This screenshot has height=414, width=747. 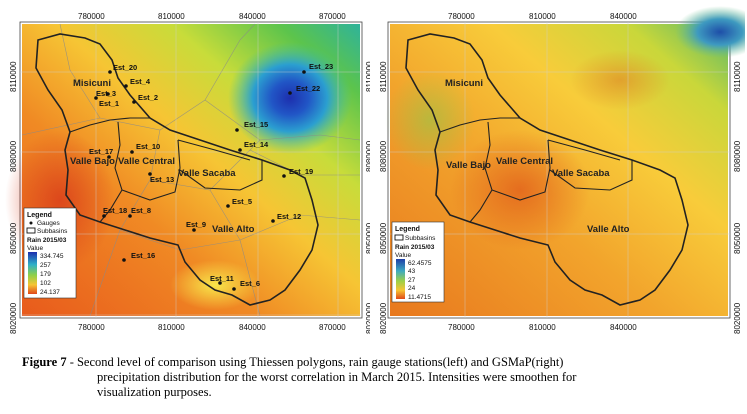 I want to click on gauge-label: Est_9, so click(x=196, y=224).